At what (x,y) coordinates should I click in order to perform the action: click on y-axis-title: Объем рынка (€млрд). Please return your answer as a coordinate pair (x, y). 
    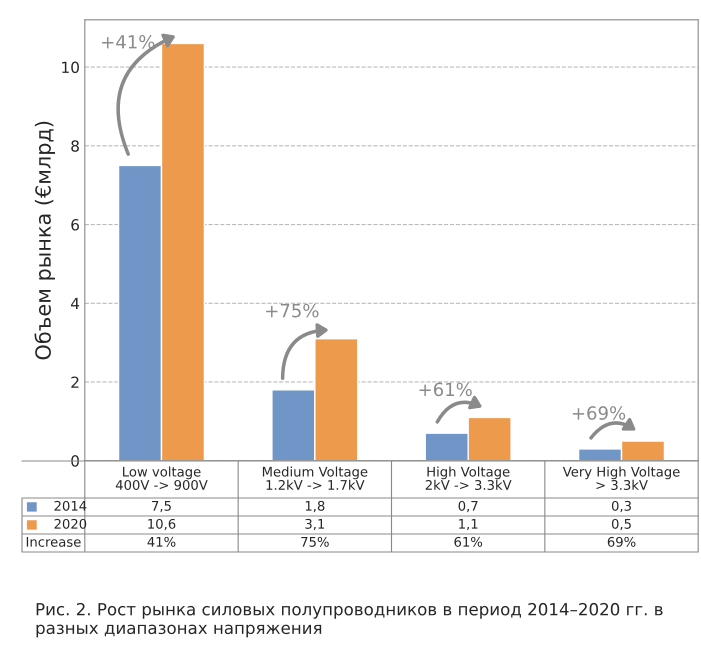
    Looking at the image, I should click on (44, 241).